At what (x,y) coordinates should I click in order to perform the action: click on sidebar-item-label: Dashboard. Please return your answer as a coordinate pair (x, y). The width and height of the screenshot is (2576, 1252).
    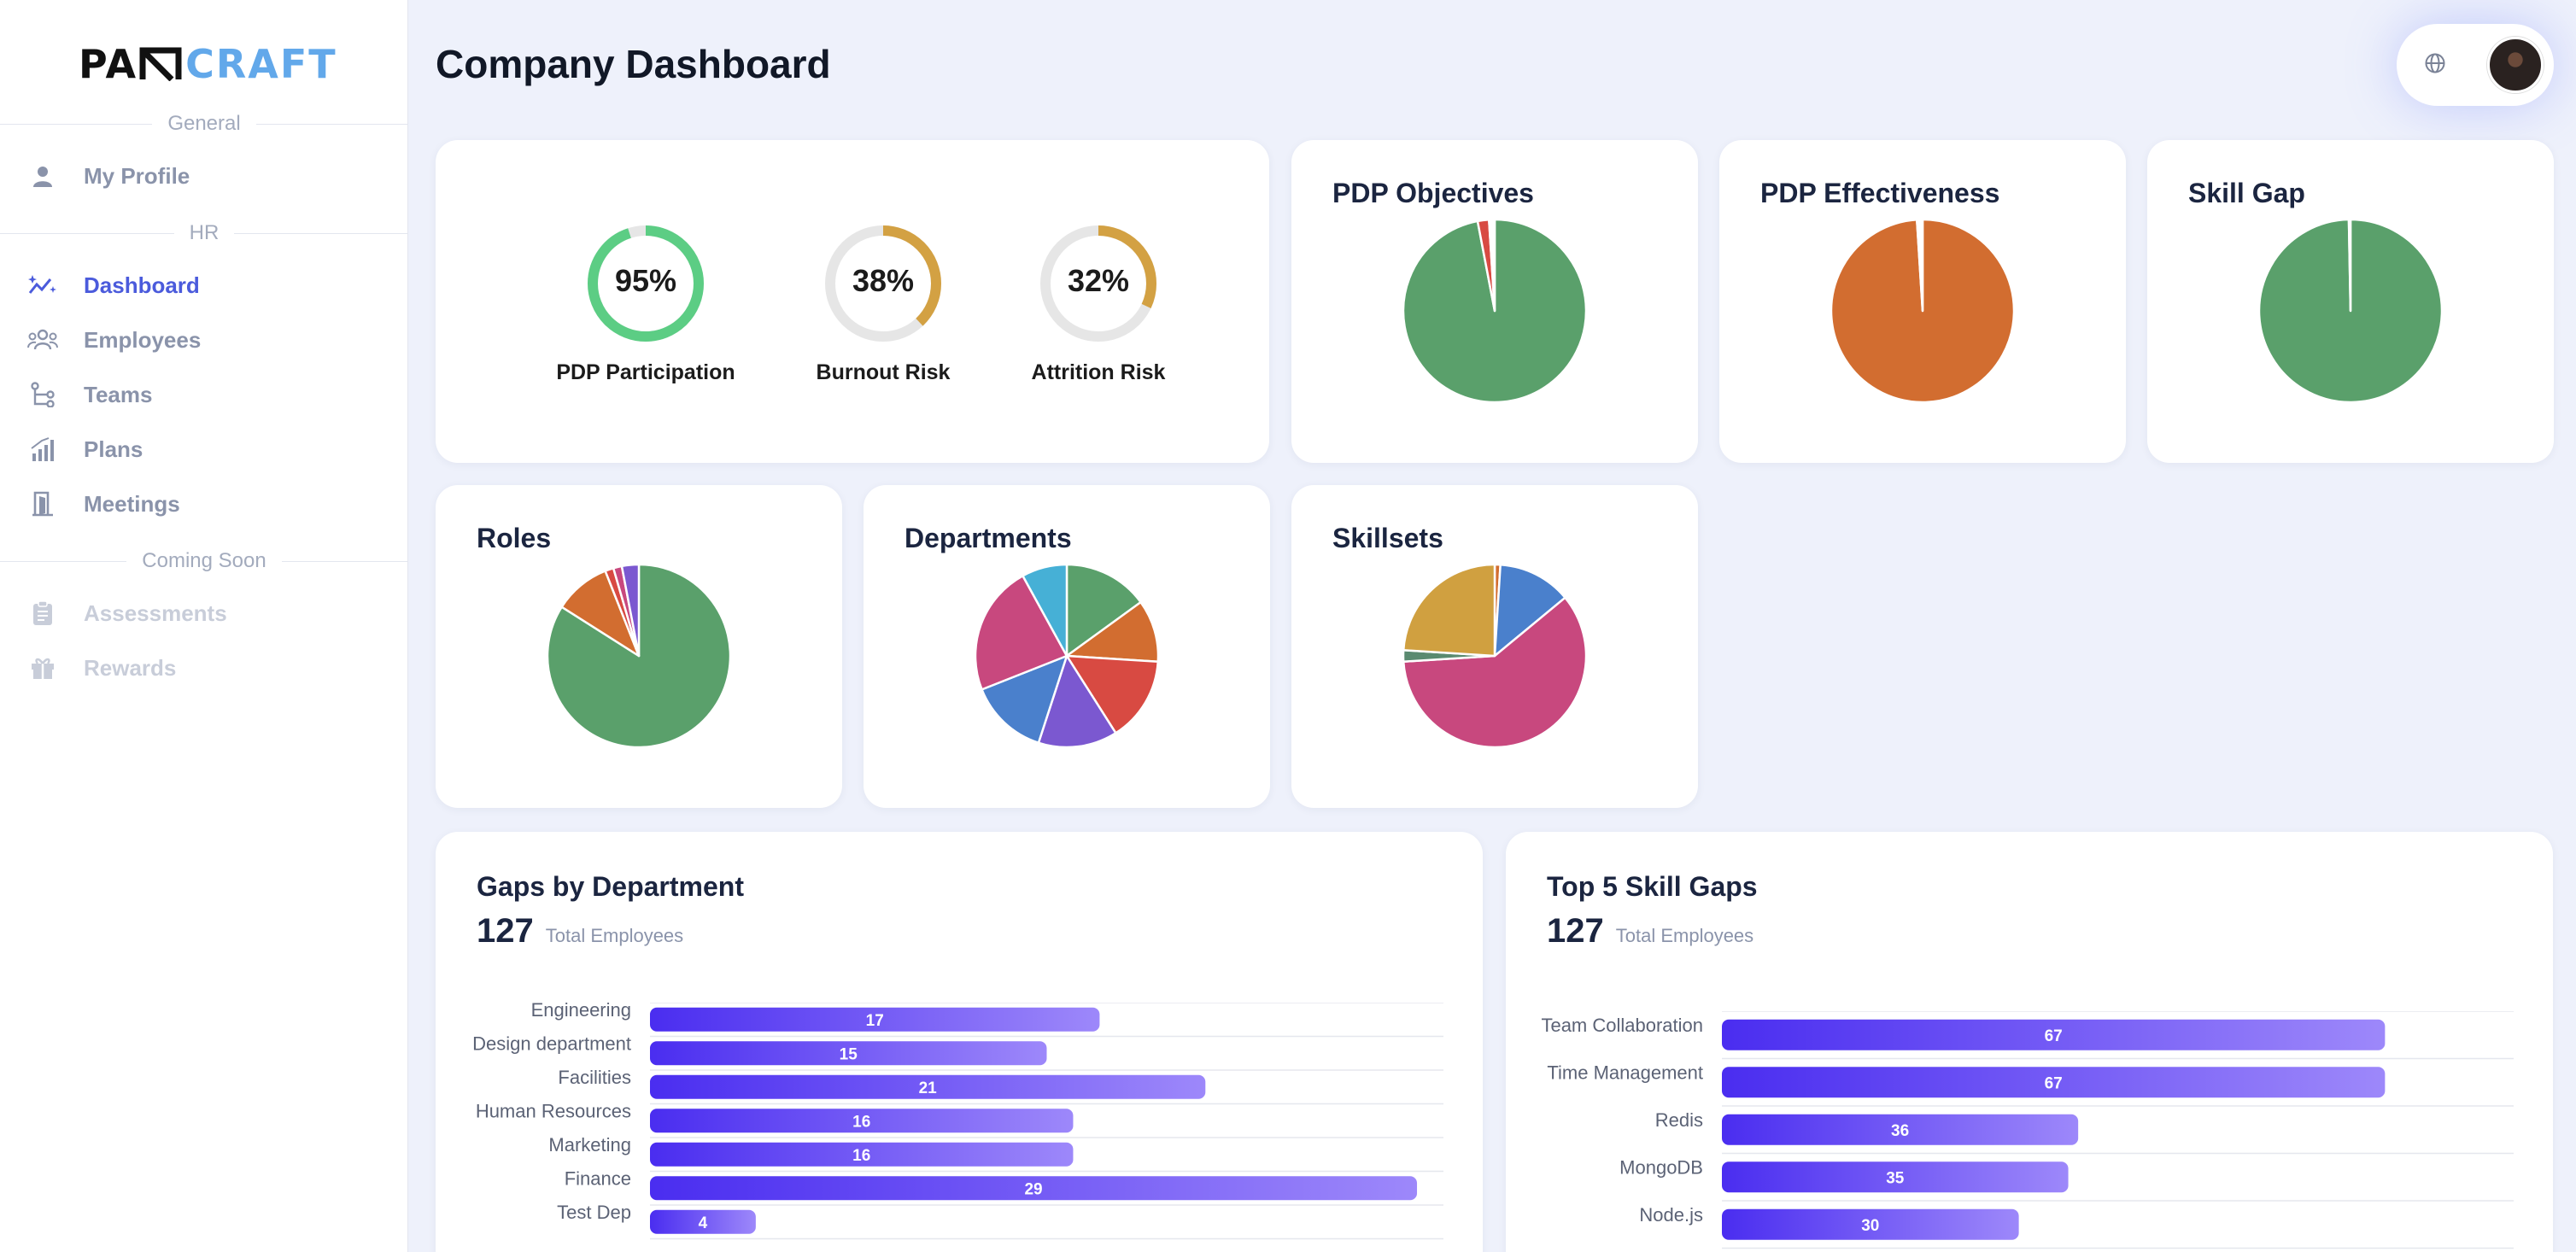
    Looking at the image, I should click on (142, 285).